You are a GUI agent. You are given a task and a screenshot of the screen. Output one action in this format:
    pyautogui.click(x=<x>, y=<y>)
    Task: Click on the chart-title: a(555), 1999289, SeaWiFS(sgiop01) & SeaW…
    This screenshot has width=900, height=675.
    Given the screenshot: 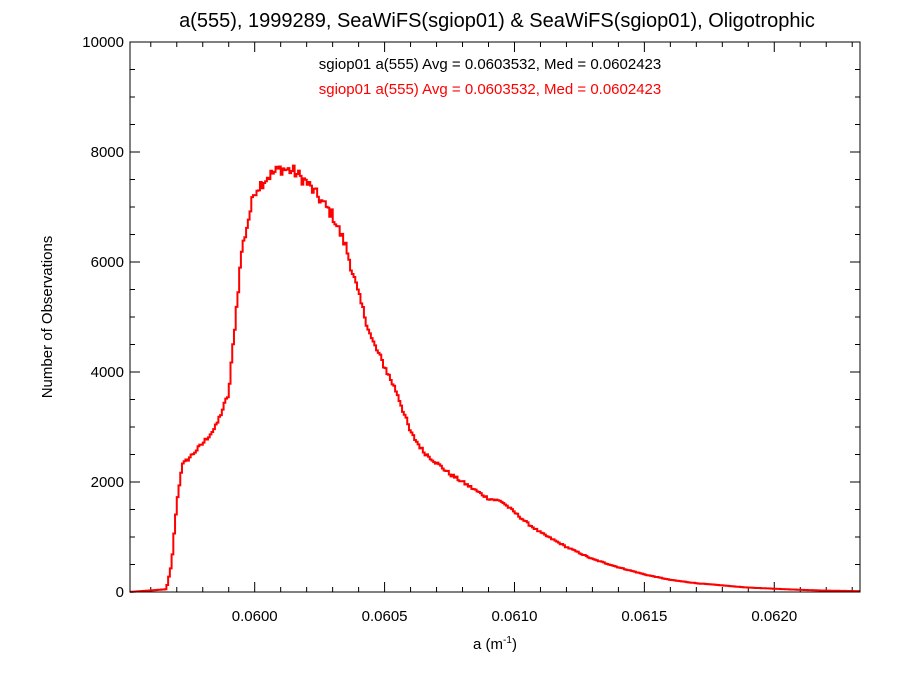 What is the action you would take?
    pyautogui.click(x=497, y=21)
    